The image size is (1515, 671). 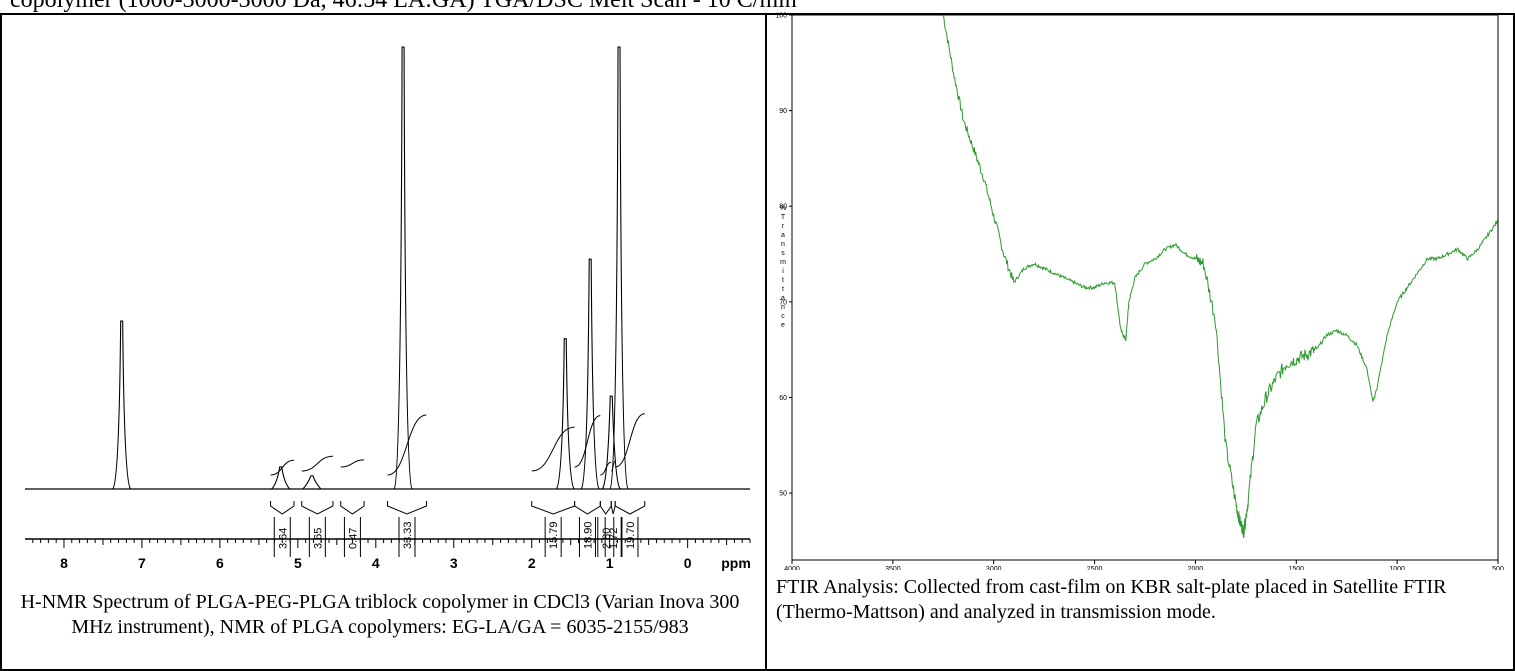 I want to click on nmr-x-tick-label: 8, so click(x=64, y=563).